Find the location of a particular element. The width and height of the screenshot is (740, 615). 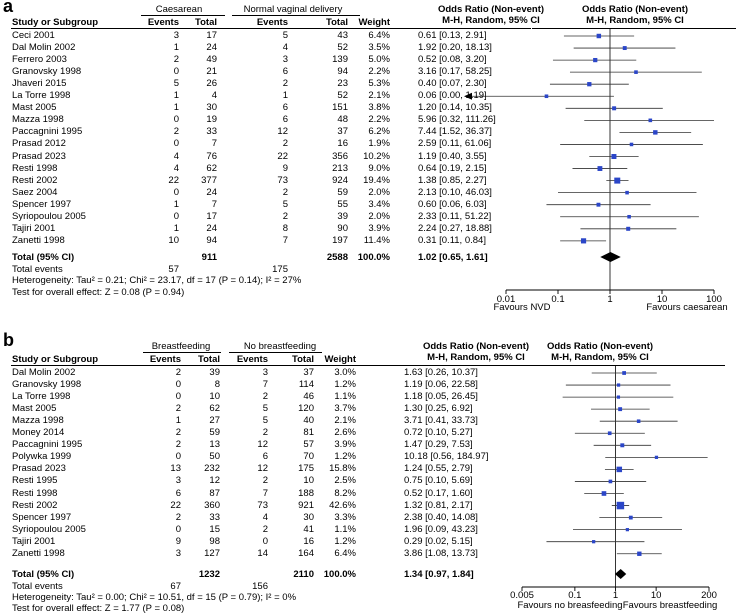

total1: 12 is located at coordinates (214, 481).